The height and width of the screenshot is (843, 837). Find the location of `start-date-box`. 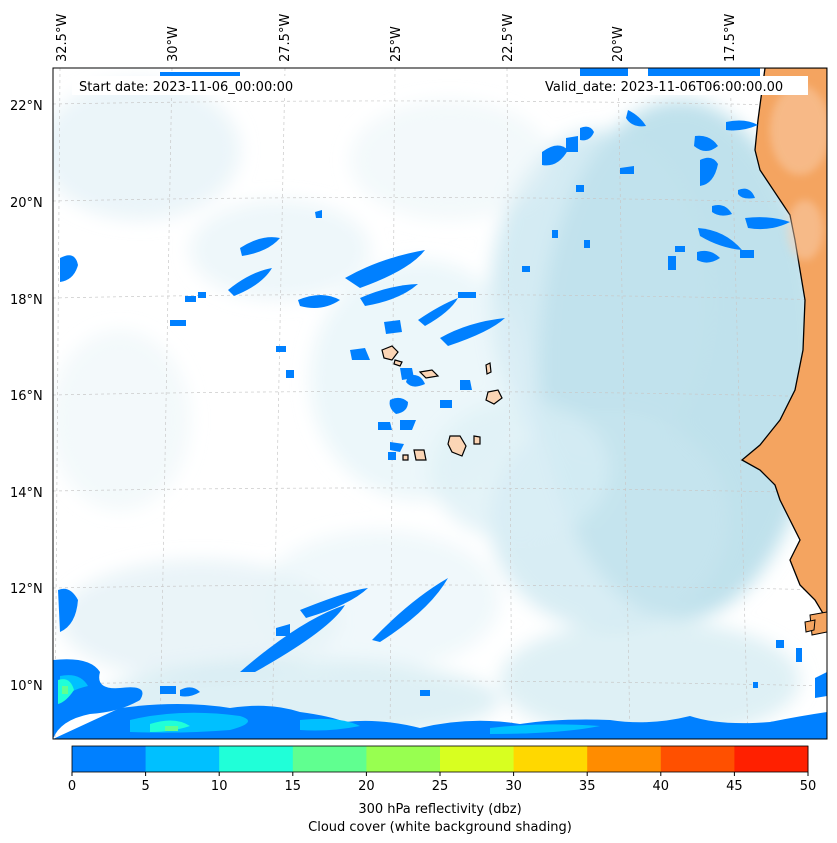

start-date-box is located at coordinates (191, 85).